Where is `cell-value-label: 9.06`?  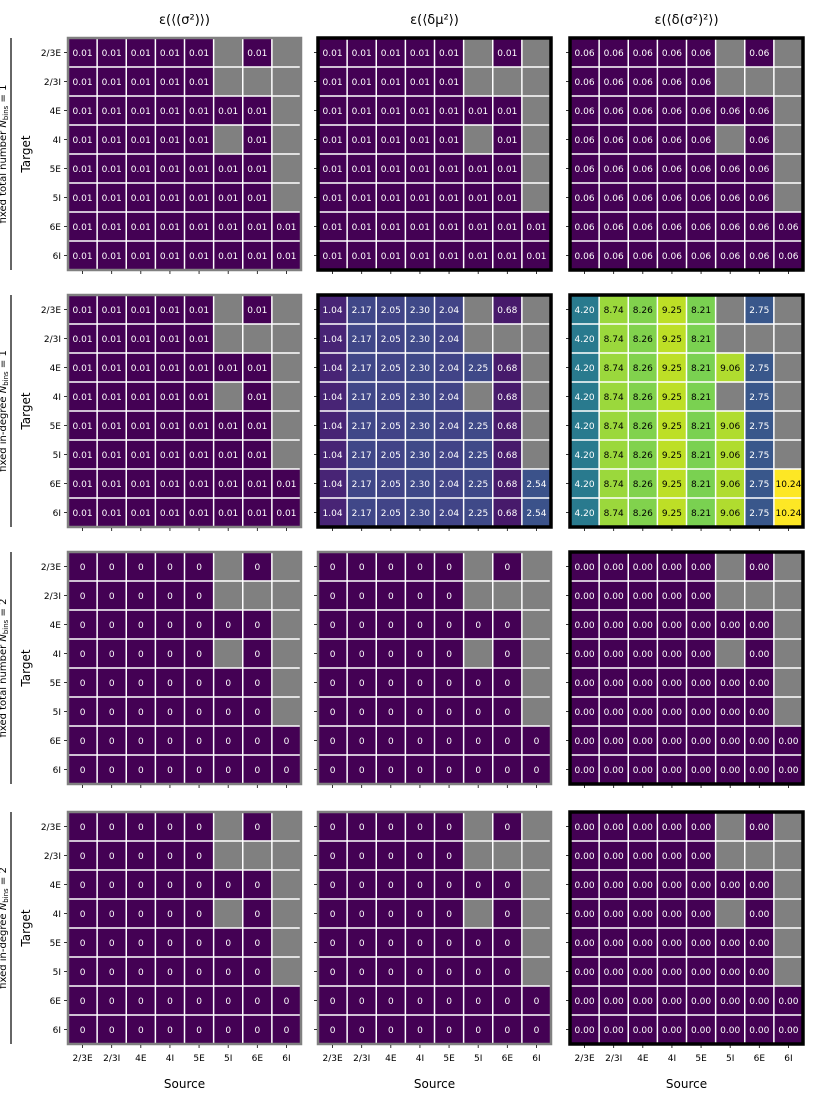 cell-value-label: 9.06 is located at coordinates (730, 514).